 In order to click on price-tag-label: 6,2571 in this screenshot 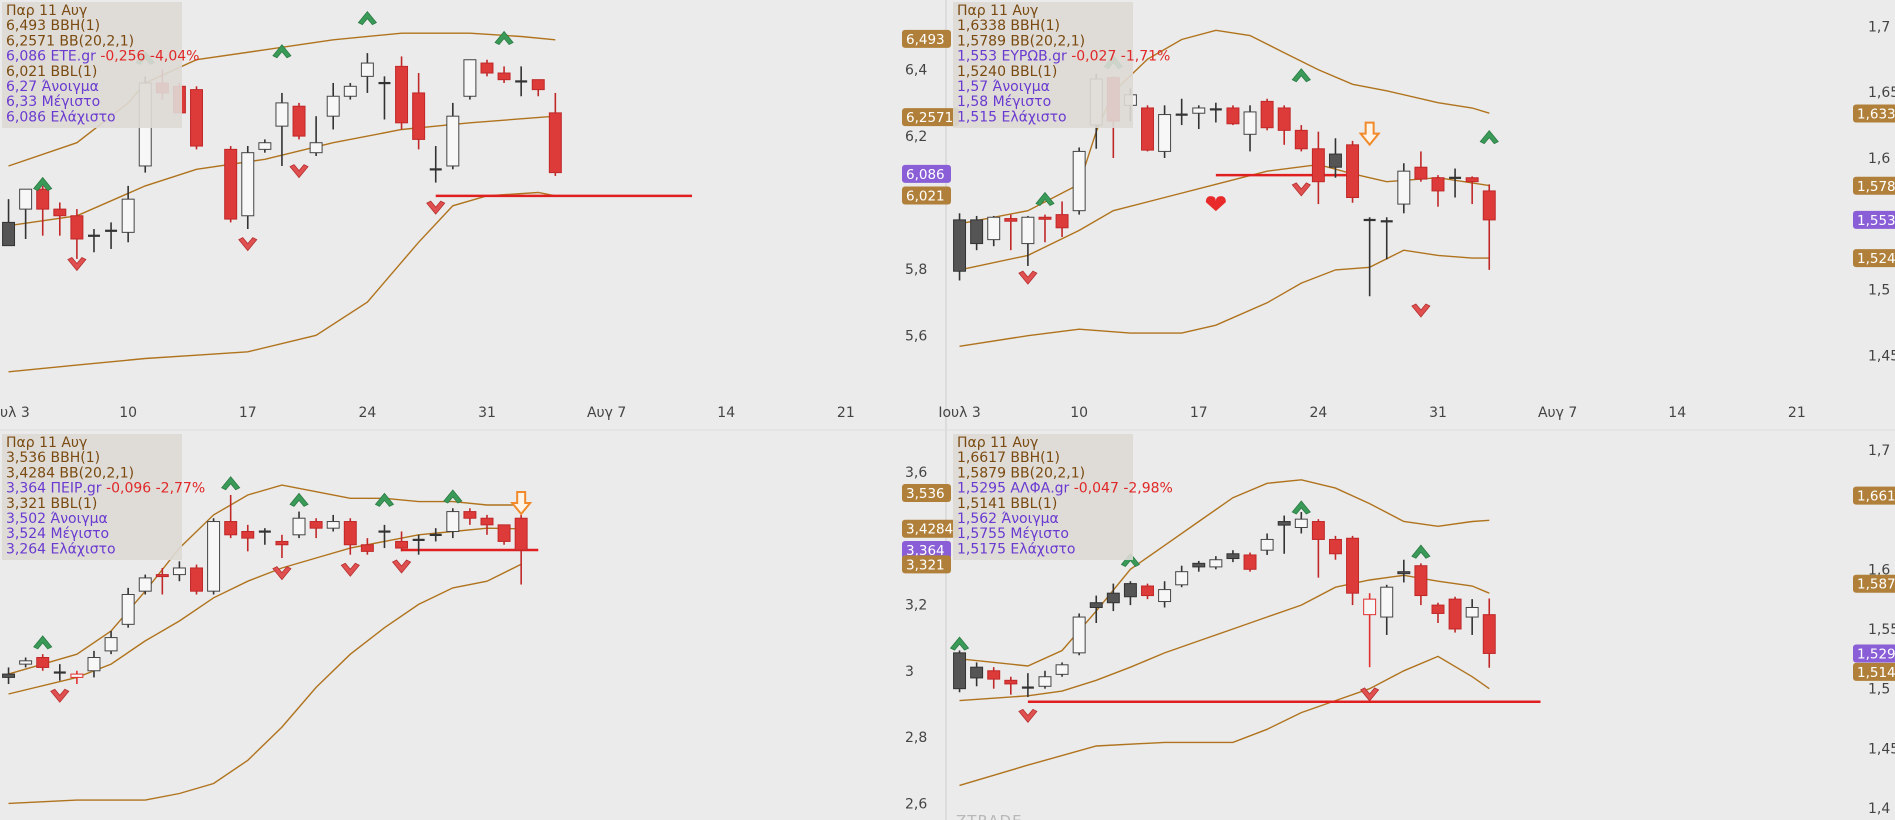, I will do `click(929, 118)`.